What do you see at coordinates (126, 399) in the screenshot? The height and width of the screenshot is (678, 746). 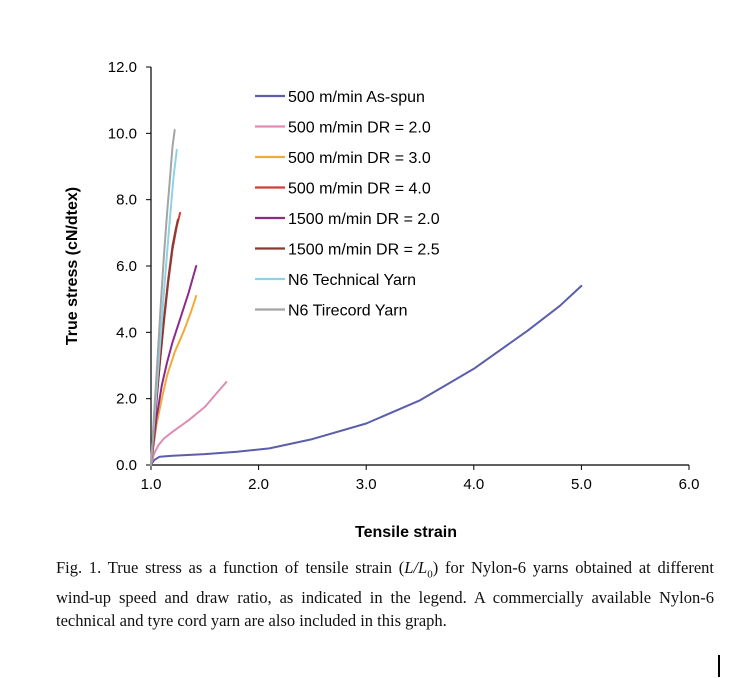 I see `y-tick-label: 2.0` at bounding box center [126, 399].